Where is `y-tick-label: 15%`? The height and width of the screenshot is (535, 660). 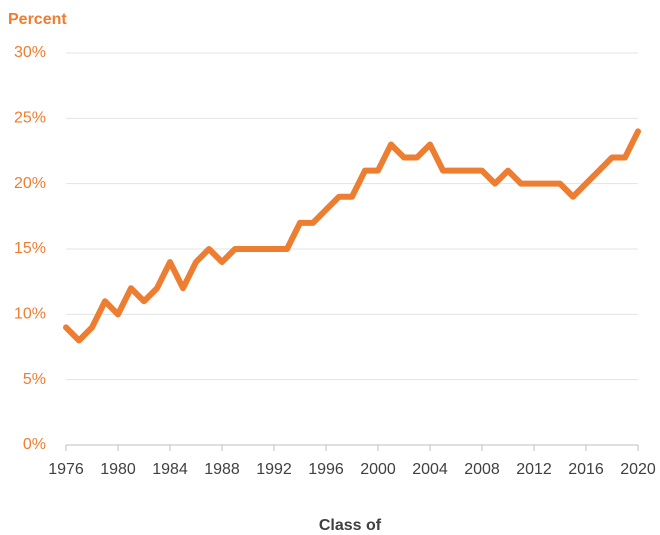
y-tick-label: 15% is located at coordinates (30, 248).